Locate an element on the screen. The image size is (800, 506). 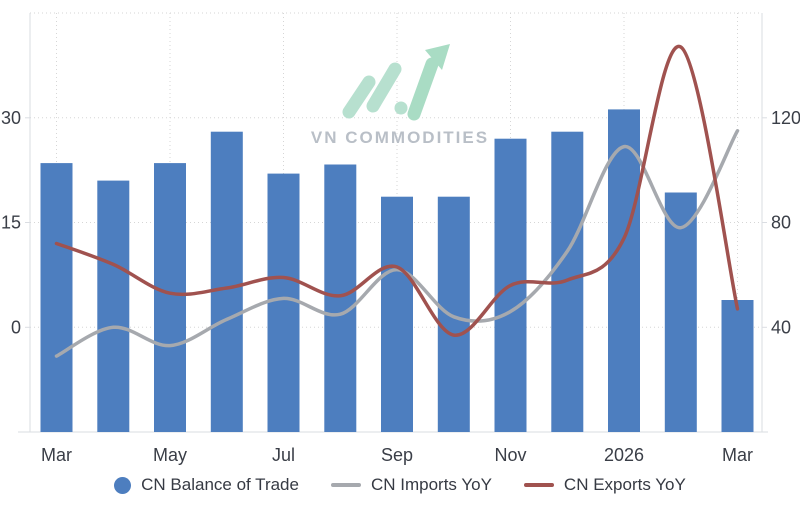
svg-text: Jul is located at coordinates (283, 455).